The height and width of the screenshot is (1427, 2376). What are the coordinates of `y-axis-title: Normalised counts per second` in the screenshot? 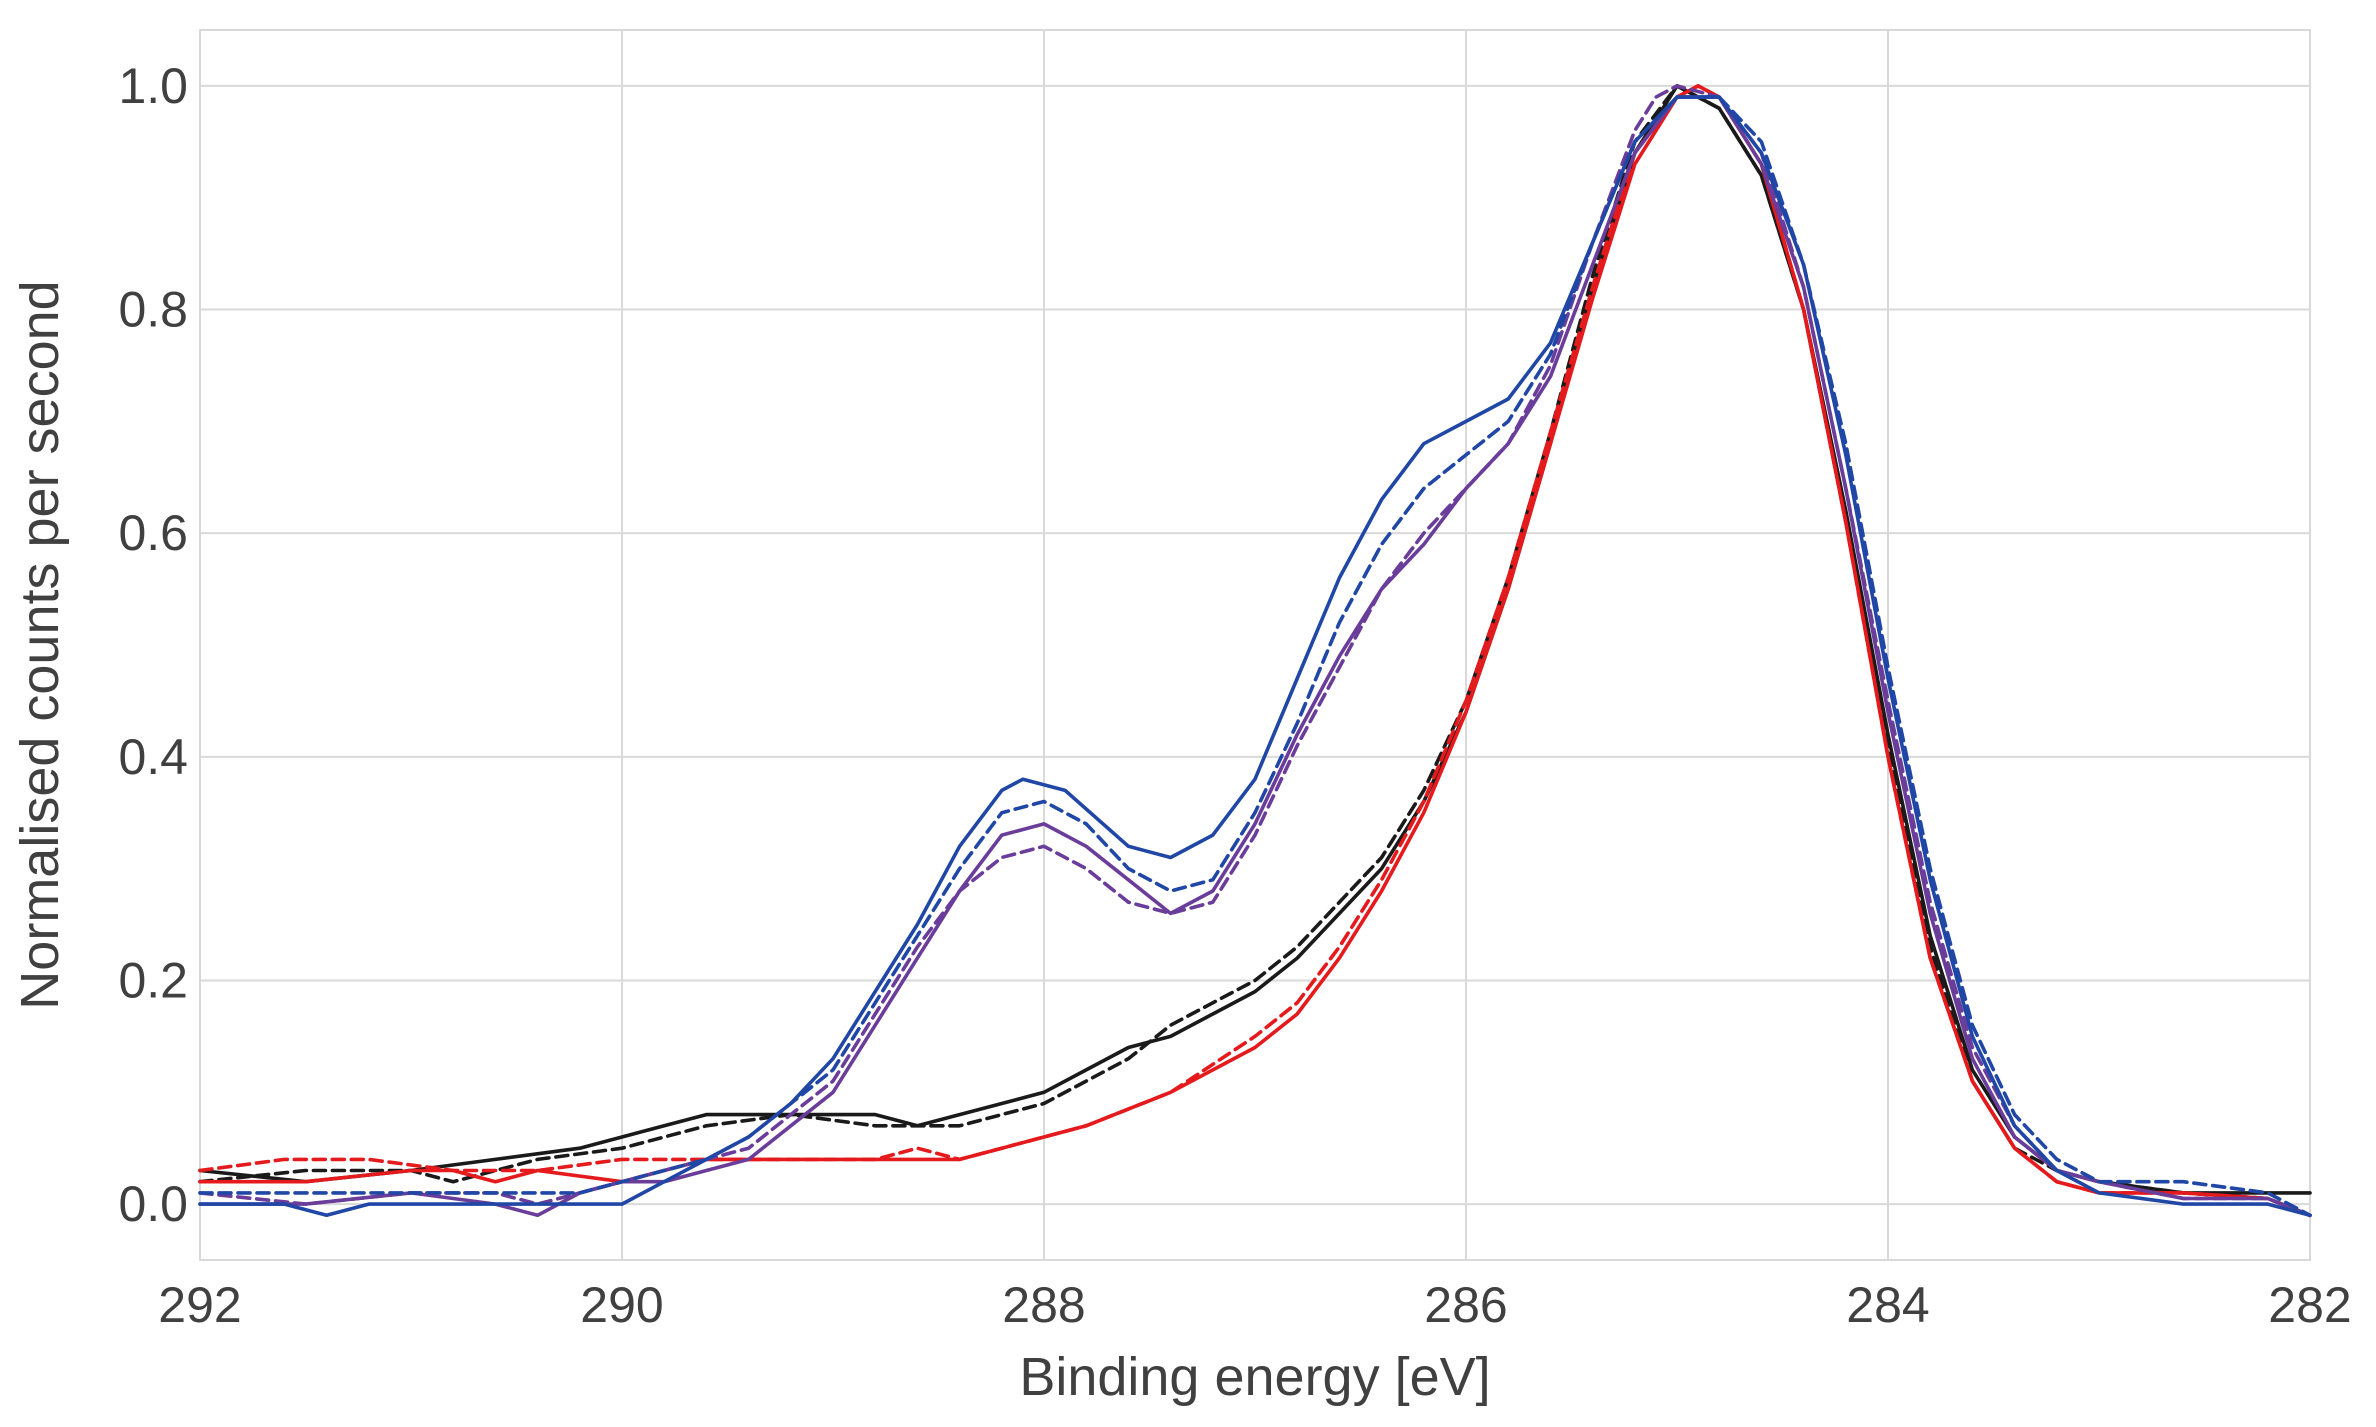 It's located at (40, 644).